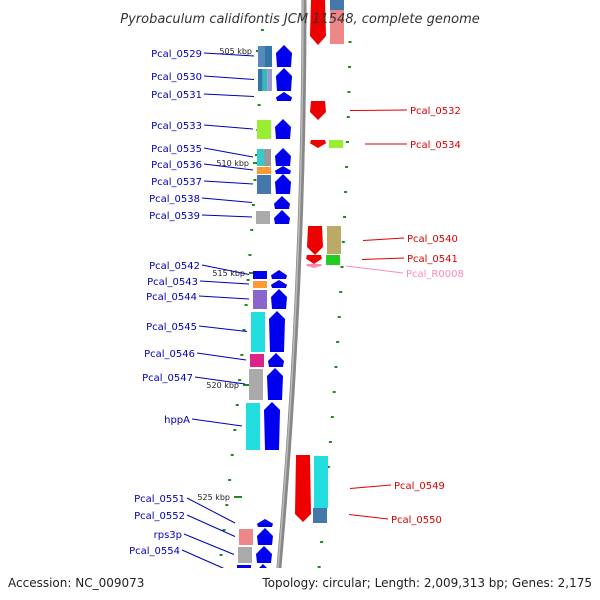 The image size is (600, 600). What do you see at coordinates (228, 273) in the screenshot?
I see `scale-tick-label: 515 kbp` at bounding box center [228, 273].